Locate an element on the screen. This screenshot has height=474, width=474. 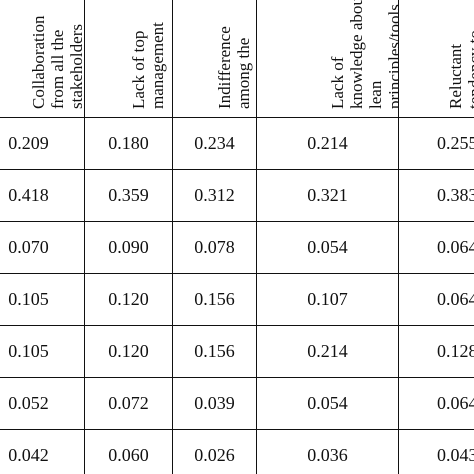
header-collaboration: Collaboration from all the stakeholders is located at coordinates (42, 59).